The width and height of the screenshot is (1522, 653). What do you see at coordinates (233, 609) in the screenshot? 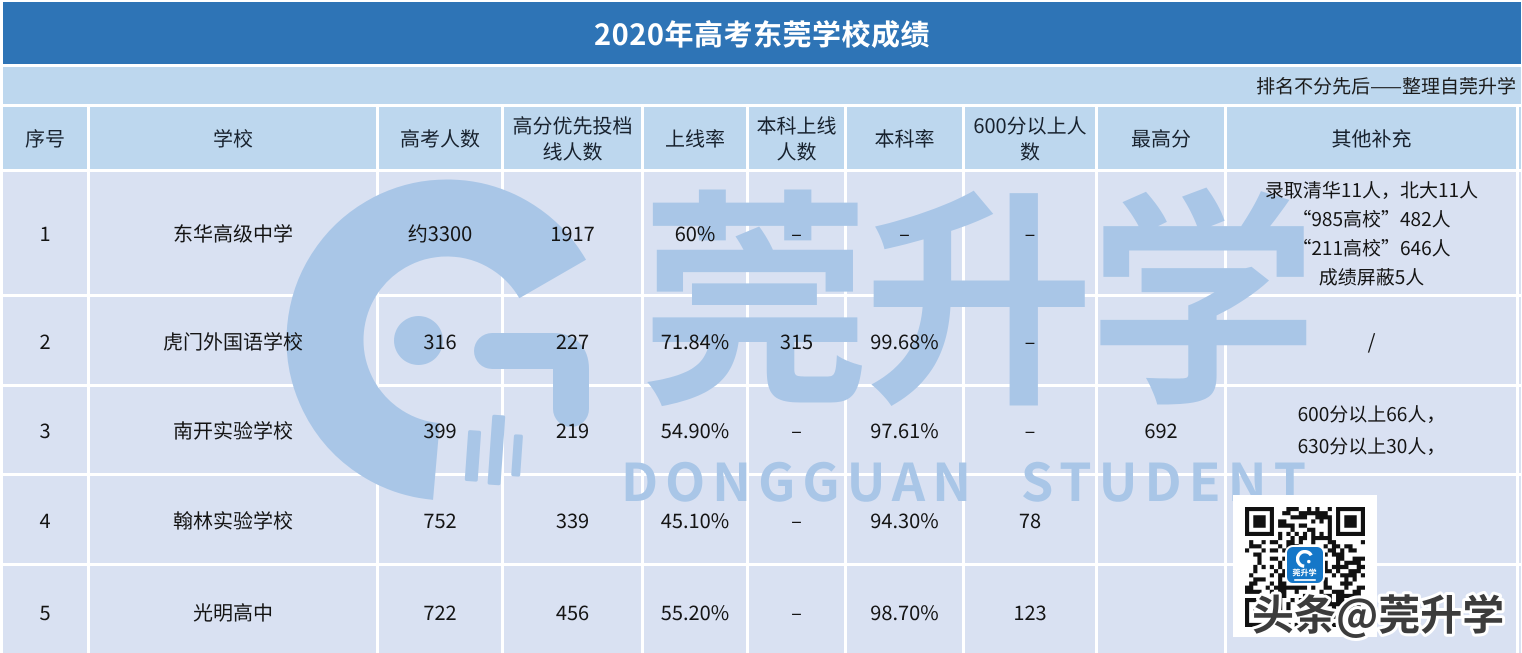
I see `cell-school: 光明高中` at bounding box center [233, 609].